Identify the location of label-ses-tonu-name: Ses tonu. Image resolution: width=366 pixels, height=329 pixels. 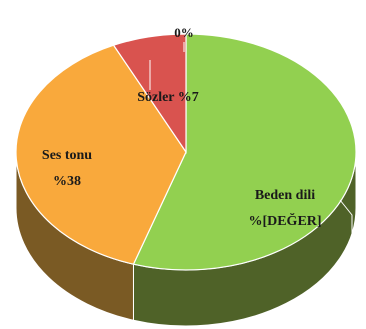
(67, 155).